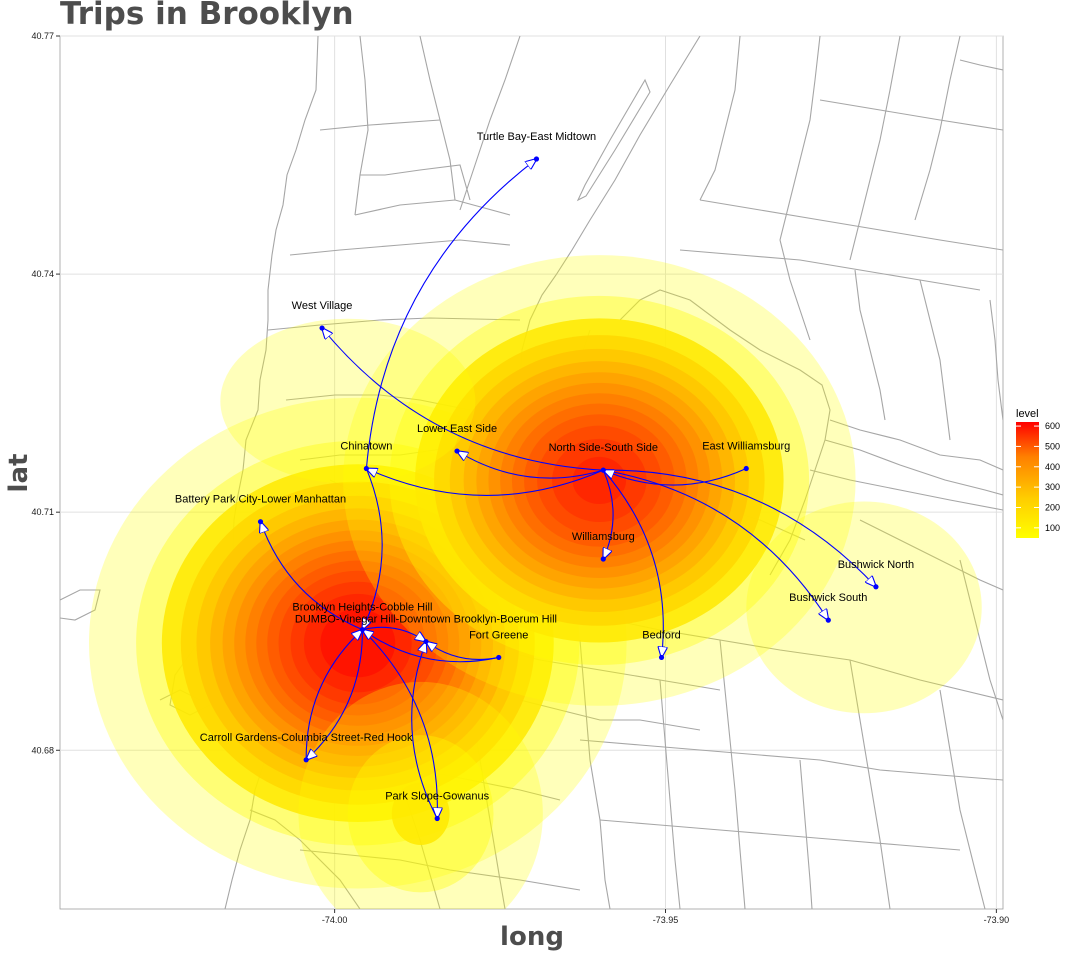  What do you see at coordinates (1052, 528) in the screenshot?
I see `legend-tick-label: 100` at bounding box center [1052, 528].